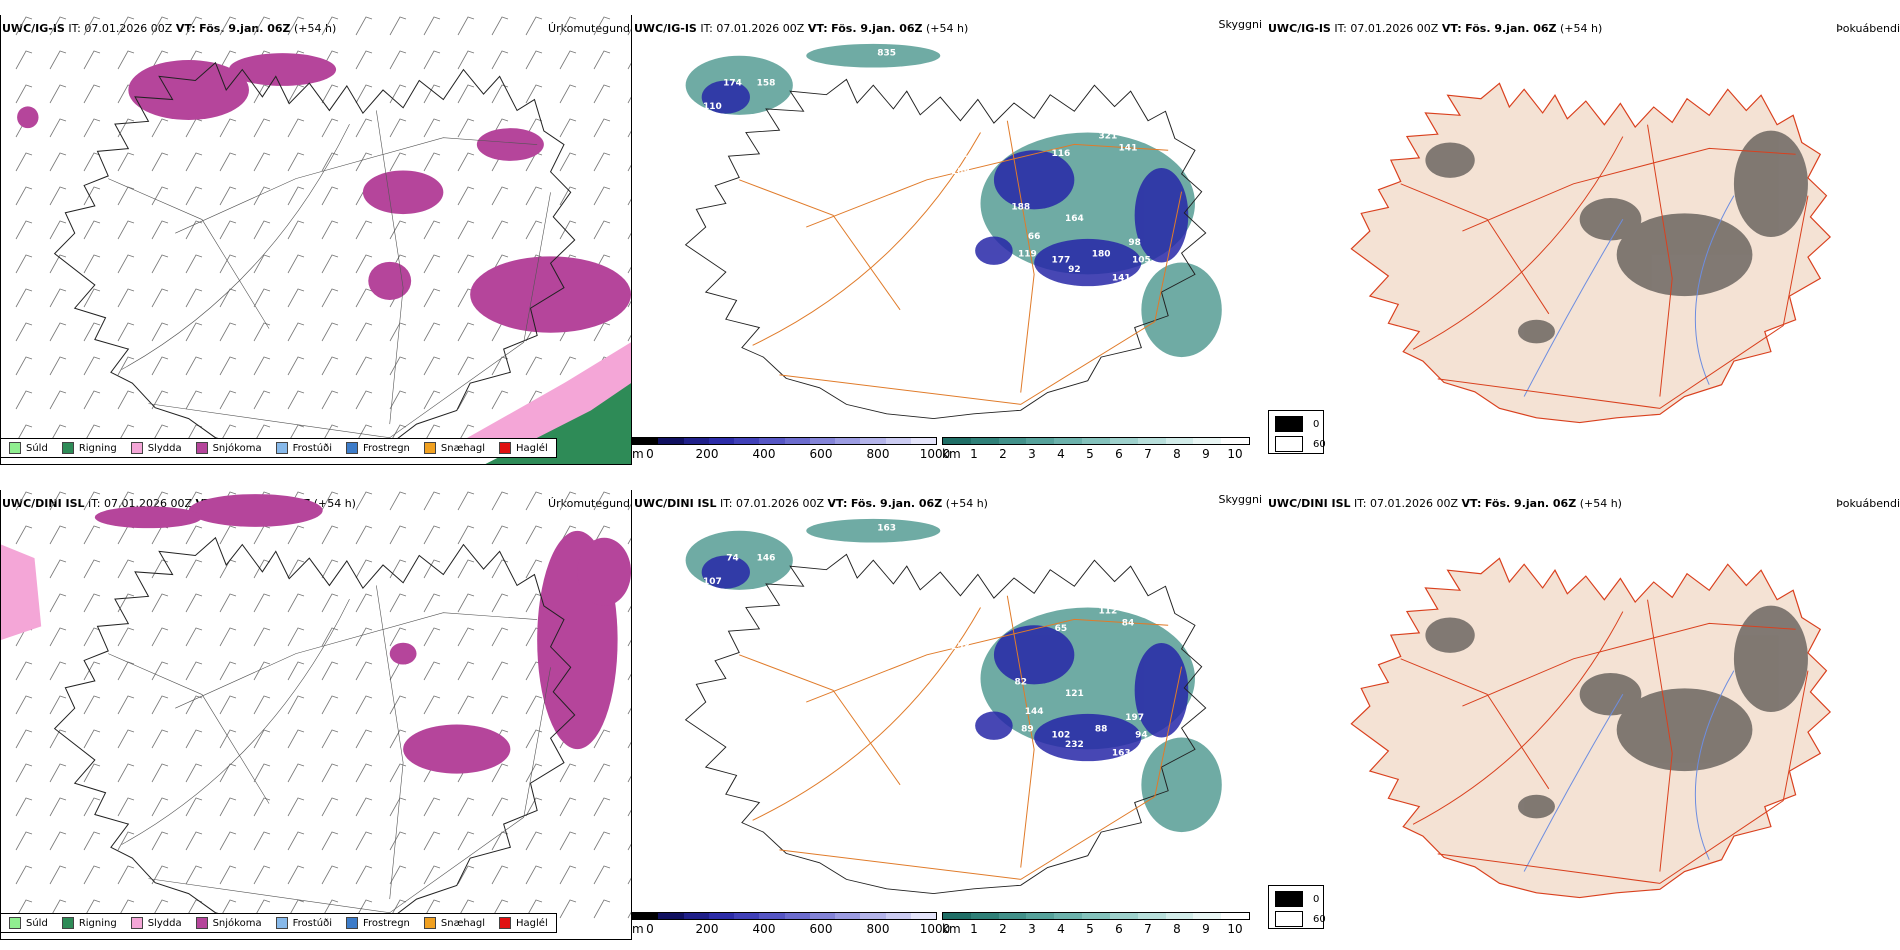 This screenshot has height=950, width=1900. I want to click on ceiling-value-label: 108, so click(739, 213).